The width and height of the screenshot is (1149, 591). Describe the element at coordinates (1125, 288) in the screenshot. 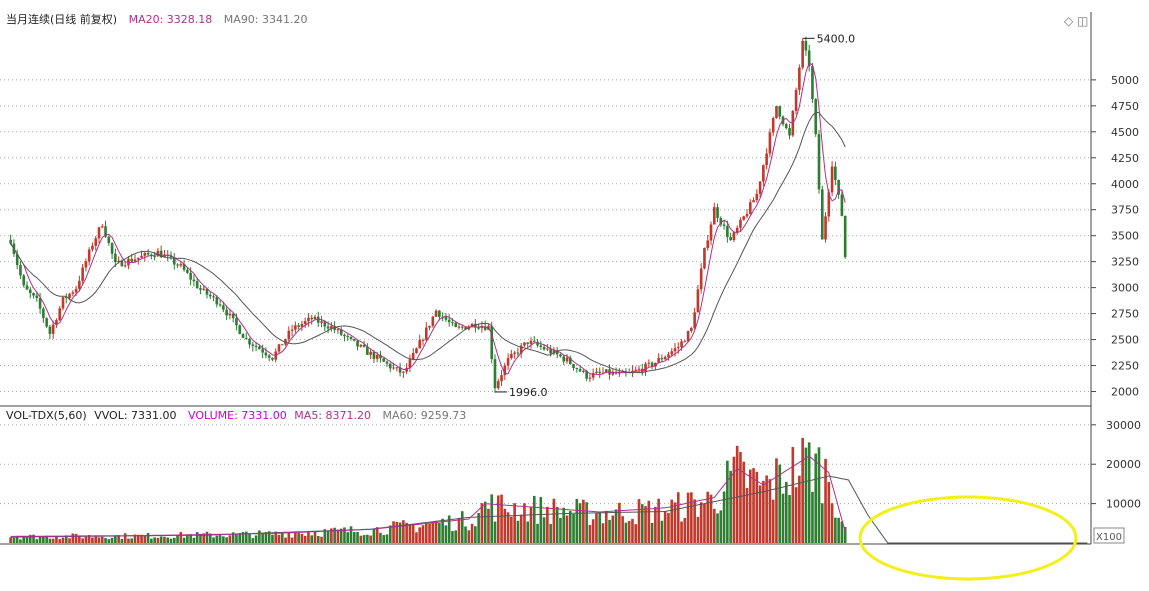

I see `price-tick-label: 3000` at that location.